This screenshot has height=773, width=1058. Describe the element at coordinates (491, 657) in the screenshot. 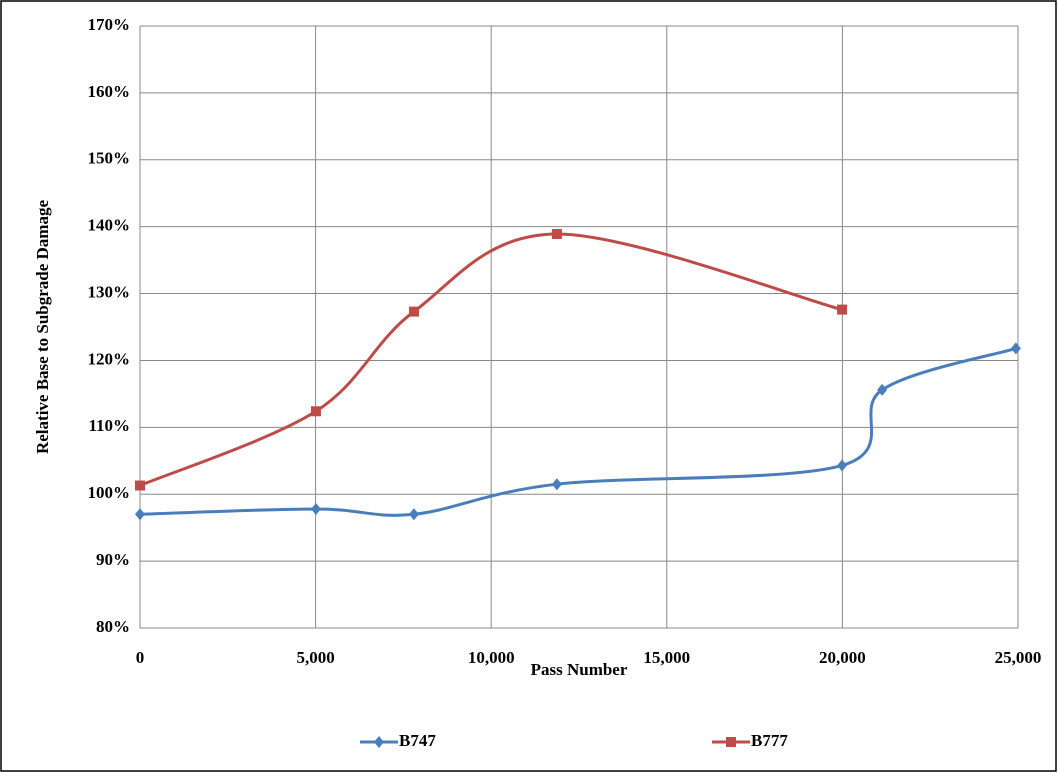

I see `x-tick-label: 10,000` at that location.